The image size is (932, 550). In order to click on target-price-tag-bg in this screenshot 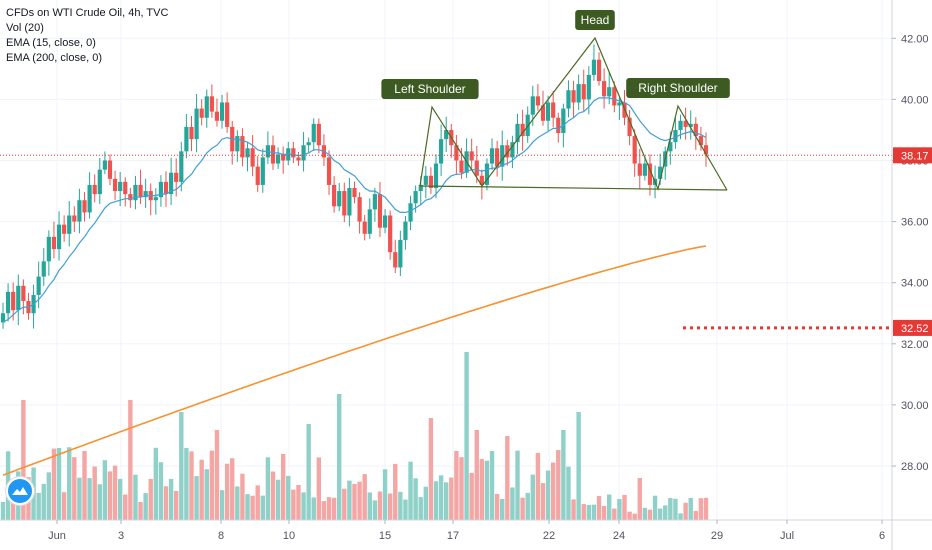, I will do `click(912, 327)`.